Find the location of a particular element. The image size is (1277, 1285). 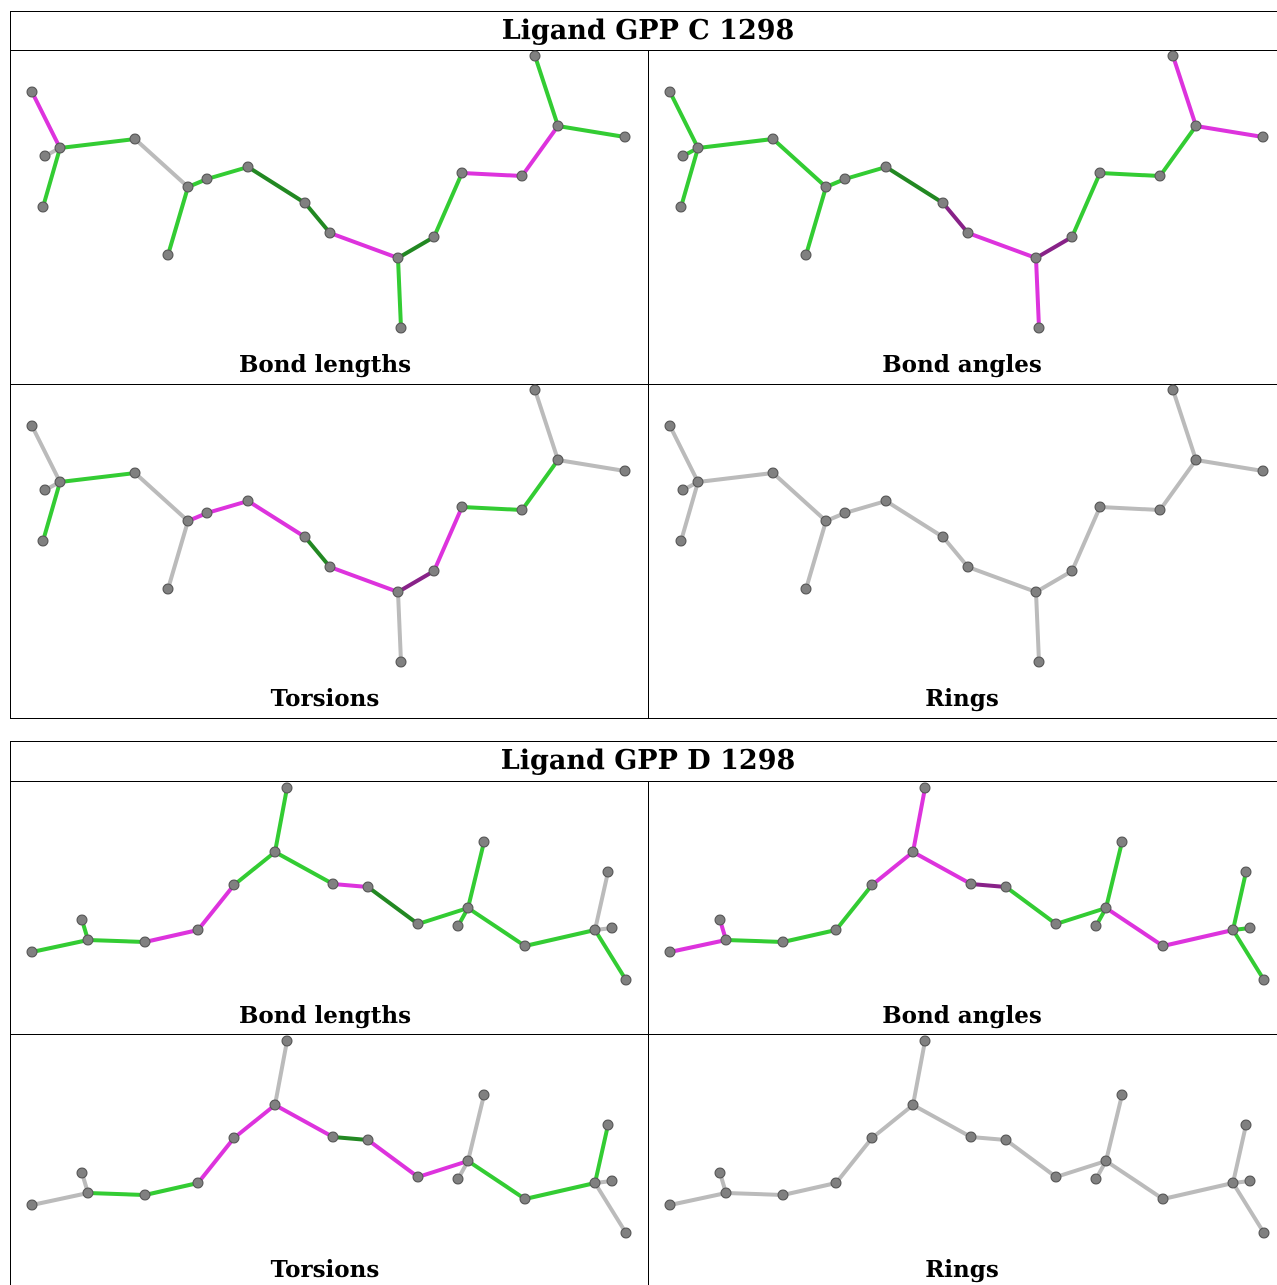

panel-caption: Bond lengths is located at coordinates (325, 1015).